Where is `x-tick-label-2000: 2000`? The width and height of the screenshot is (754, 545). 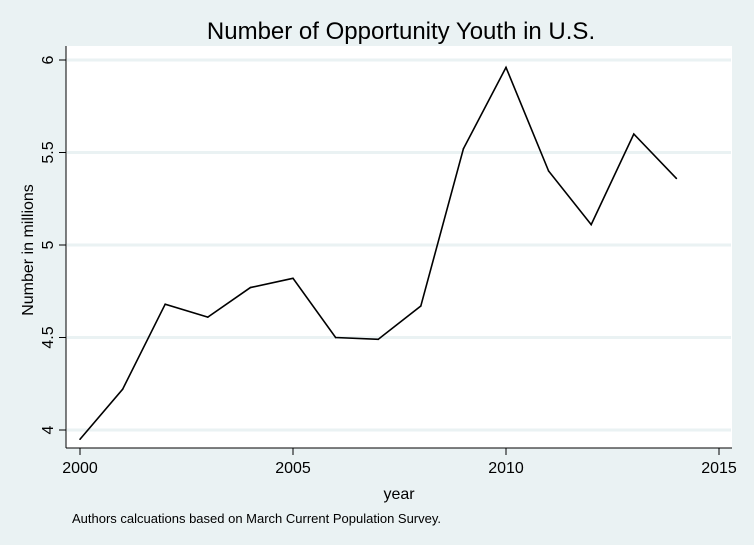
x-tick-label-2000: 2000 is located at coordinates (80, 468).